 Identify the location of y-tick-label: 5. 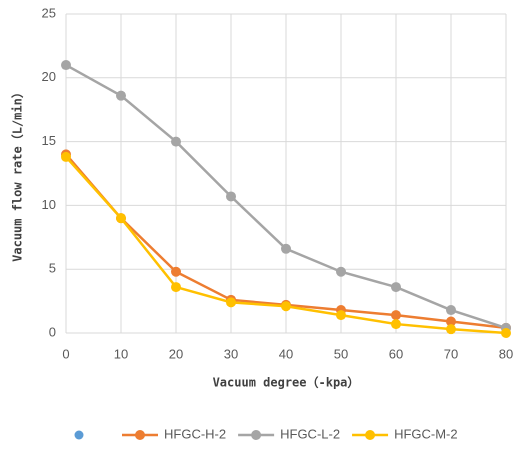
(52, 268).